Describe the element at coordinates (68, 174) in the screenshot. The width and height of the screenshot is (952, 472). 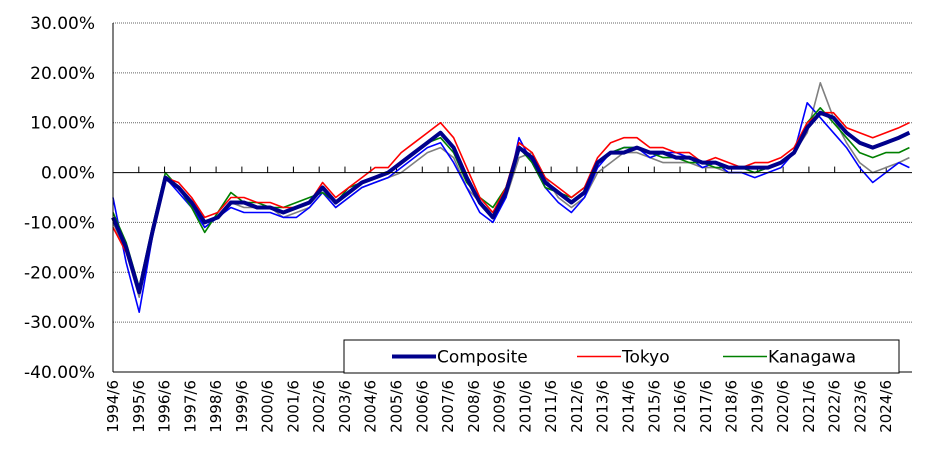
I see `y-tick-label: 0.00%` at that location.